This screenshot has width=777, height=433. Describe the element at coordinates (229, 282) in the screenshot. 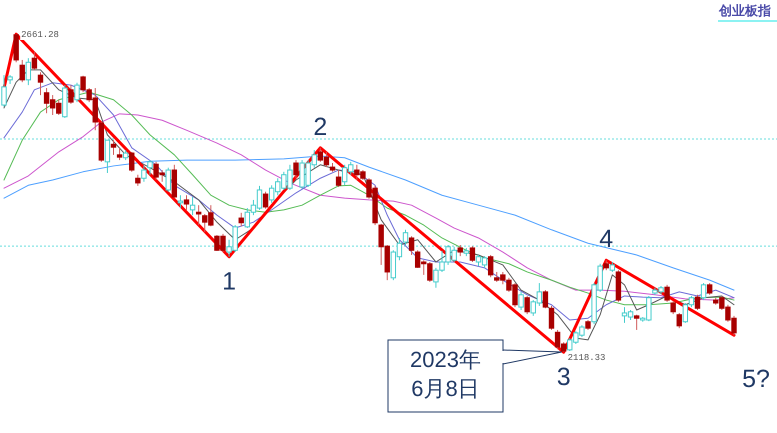

I see `annotation: 1` at that location.